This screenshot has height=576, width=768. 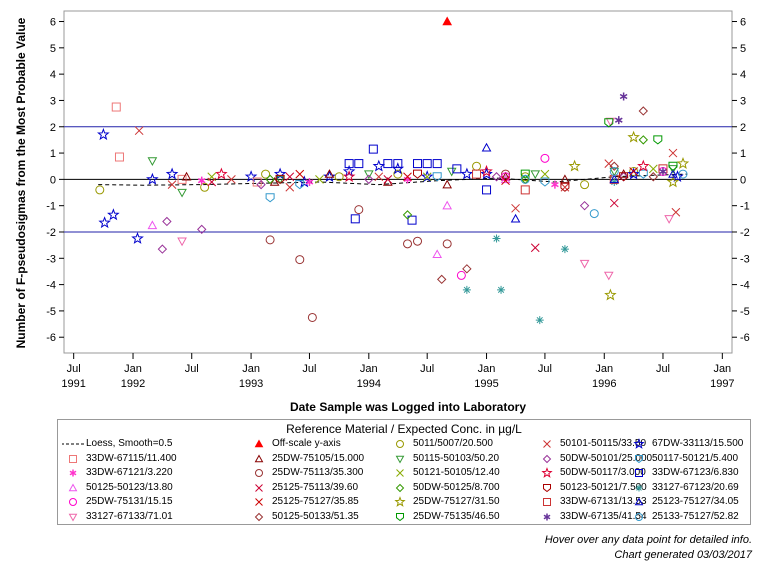 I want to click on data-point: 67DW-33113/15.500: 1992-03-01, 0, so click(x=152, y=178).